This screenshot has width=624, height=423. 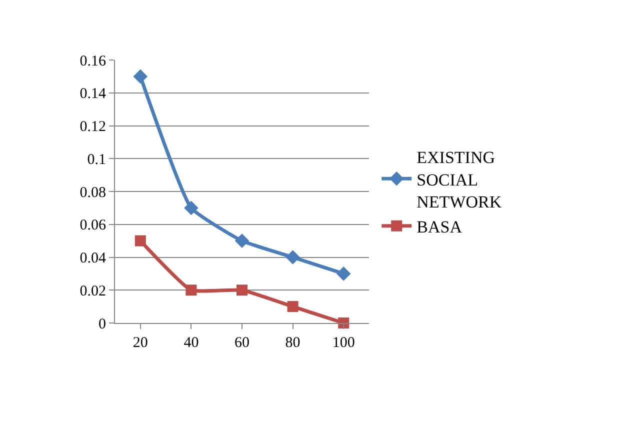 I want to click on y-tick-label: 0.1, so click(x=96, y=160).